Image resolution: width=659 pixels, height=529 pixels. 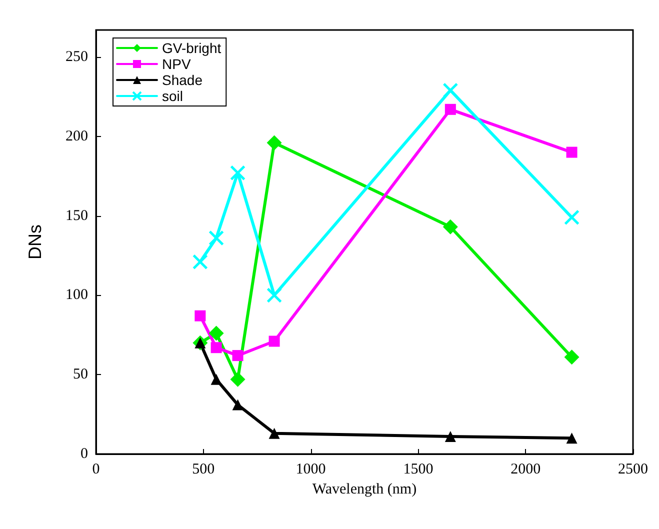 What do you see at coordinates (311, 470) in the screenshot?
I see `x-tick-label: 1000` at bounding box center [311, 470].